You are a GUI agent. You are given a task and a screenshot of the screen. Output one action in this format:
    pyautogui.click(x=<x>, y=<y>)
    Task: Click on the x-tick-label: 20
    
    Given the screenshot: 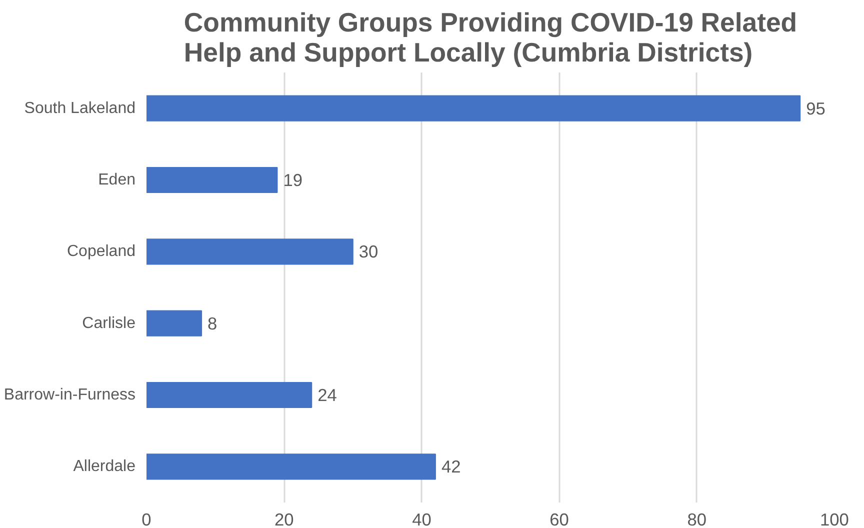 What is the action you would take?
    pyautogui.click(x=284, y=519)
    